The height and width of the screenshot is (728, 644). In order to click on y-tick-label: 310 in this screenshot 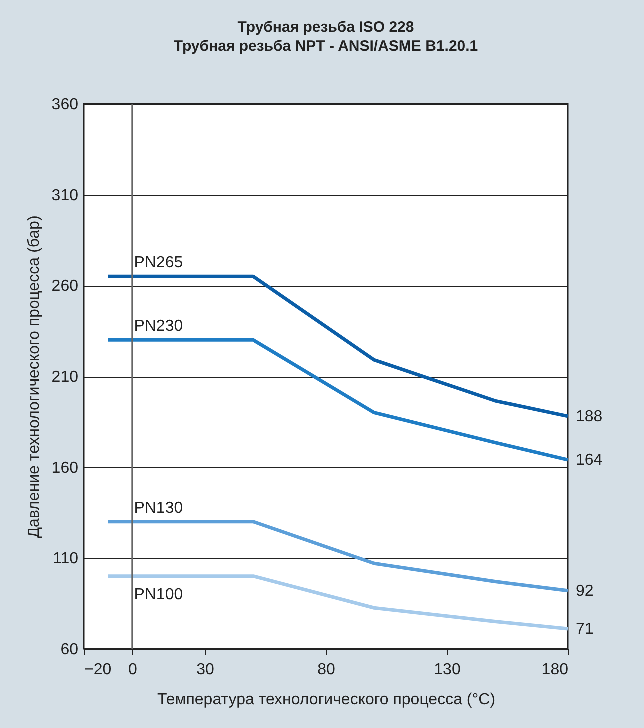, I will do `click(65, 195)`.